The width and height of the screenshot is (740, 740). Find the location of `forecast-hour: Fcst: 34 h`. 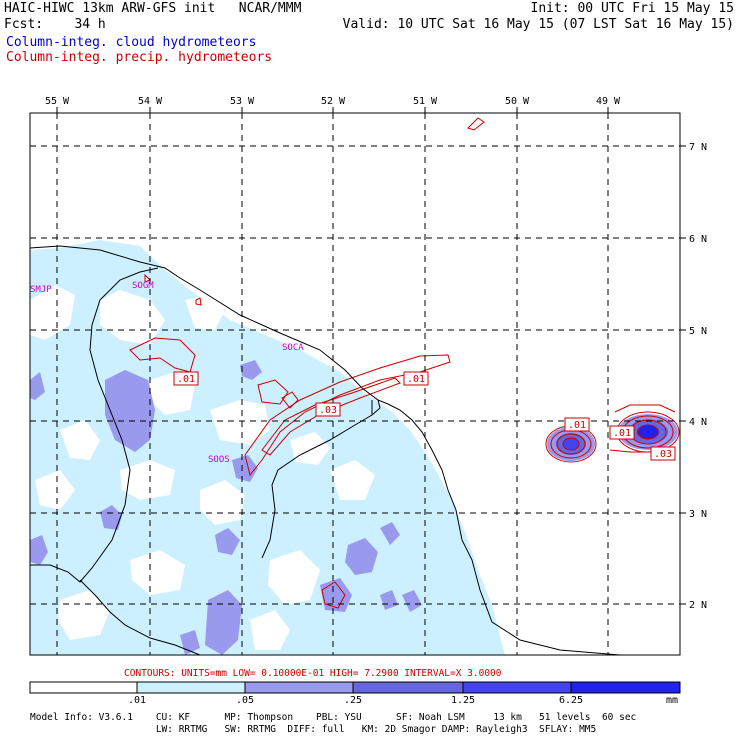

forecast-hour: Fcst: 34 h is located at coordinates (55, 24).